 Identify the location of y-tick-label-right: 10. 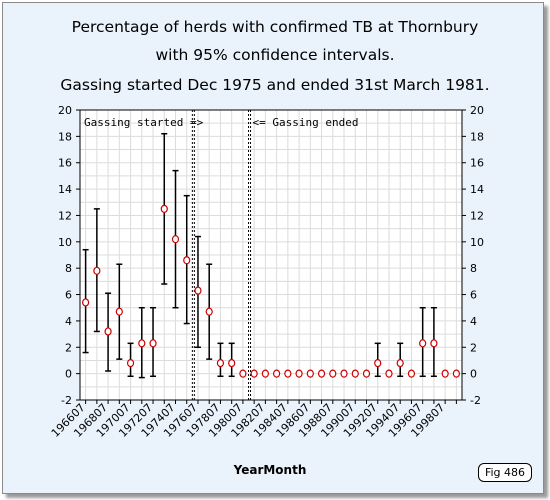
(477, 242).